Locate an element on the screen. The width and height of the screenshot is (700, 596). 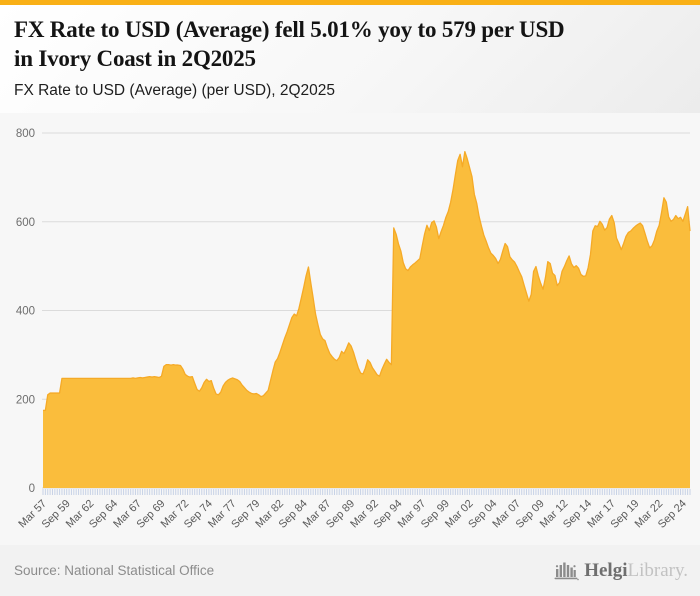
logo-text-helgi: Helgi is located at coordinates (606, 570).